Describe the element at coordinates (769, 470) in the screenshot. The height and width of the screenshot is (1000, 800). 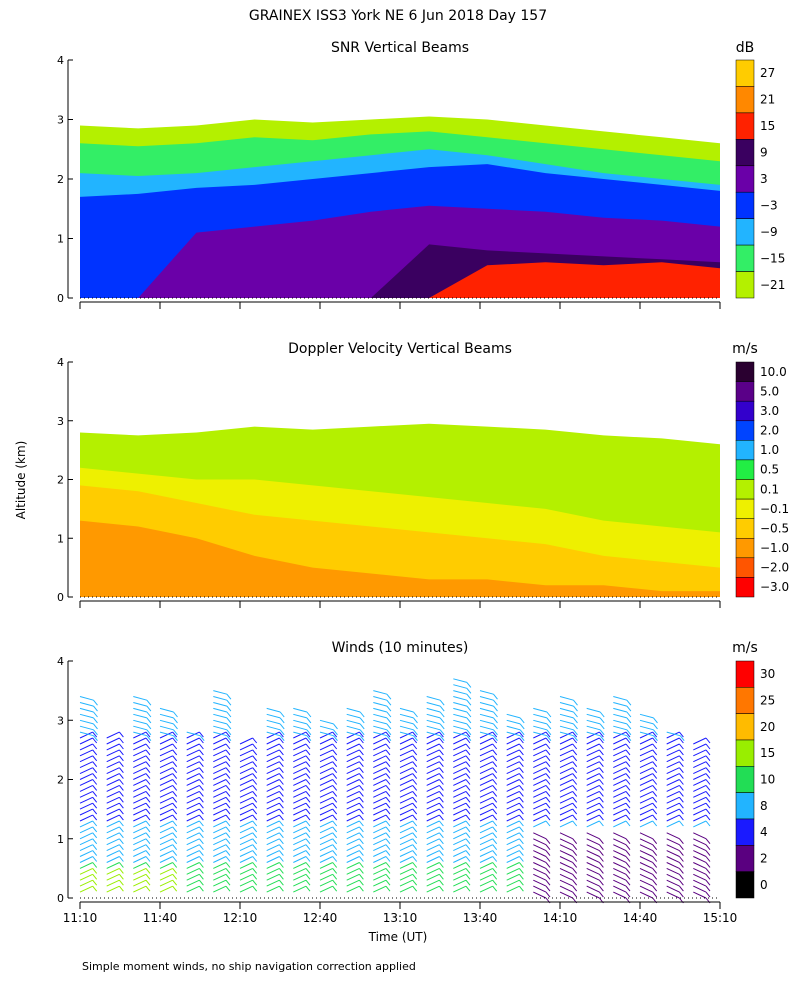
I see `colorbar-label: 0.5` at that location.